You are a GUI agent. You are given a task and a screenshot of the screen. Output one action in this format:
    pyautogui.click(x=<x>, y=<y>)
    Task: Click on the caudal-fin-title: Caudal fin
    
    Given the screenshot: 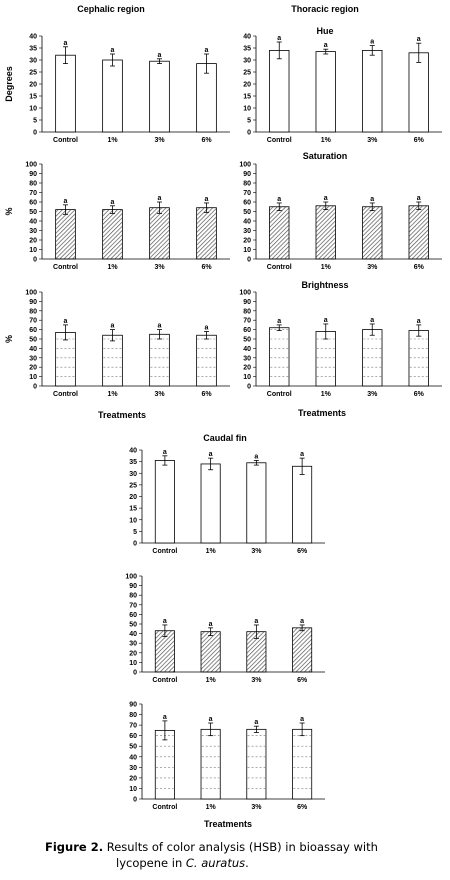 What is the action you would take?
    pyautogui.click(x=225, y=438)
    